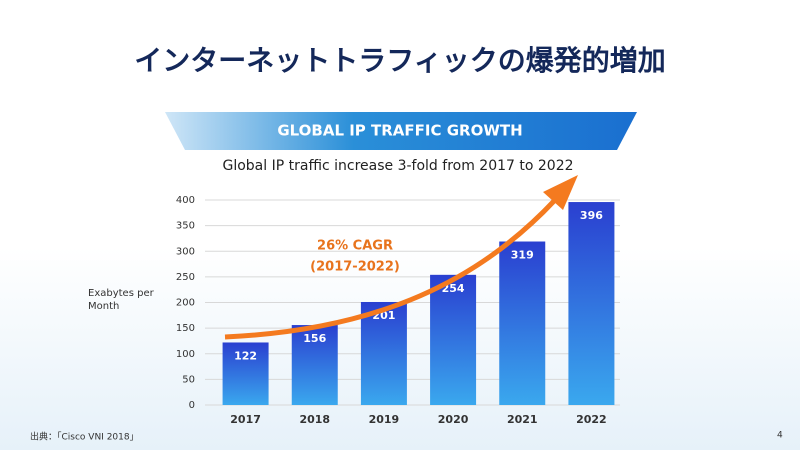 This screenshot has width=800, height=450. I want to click on y-tick-label: 50, so click(188, 379).